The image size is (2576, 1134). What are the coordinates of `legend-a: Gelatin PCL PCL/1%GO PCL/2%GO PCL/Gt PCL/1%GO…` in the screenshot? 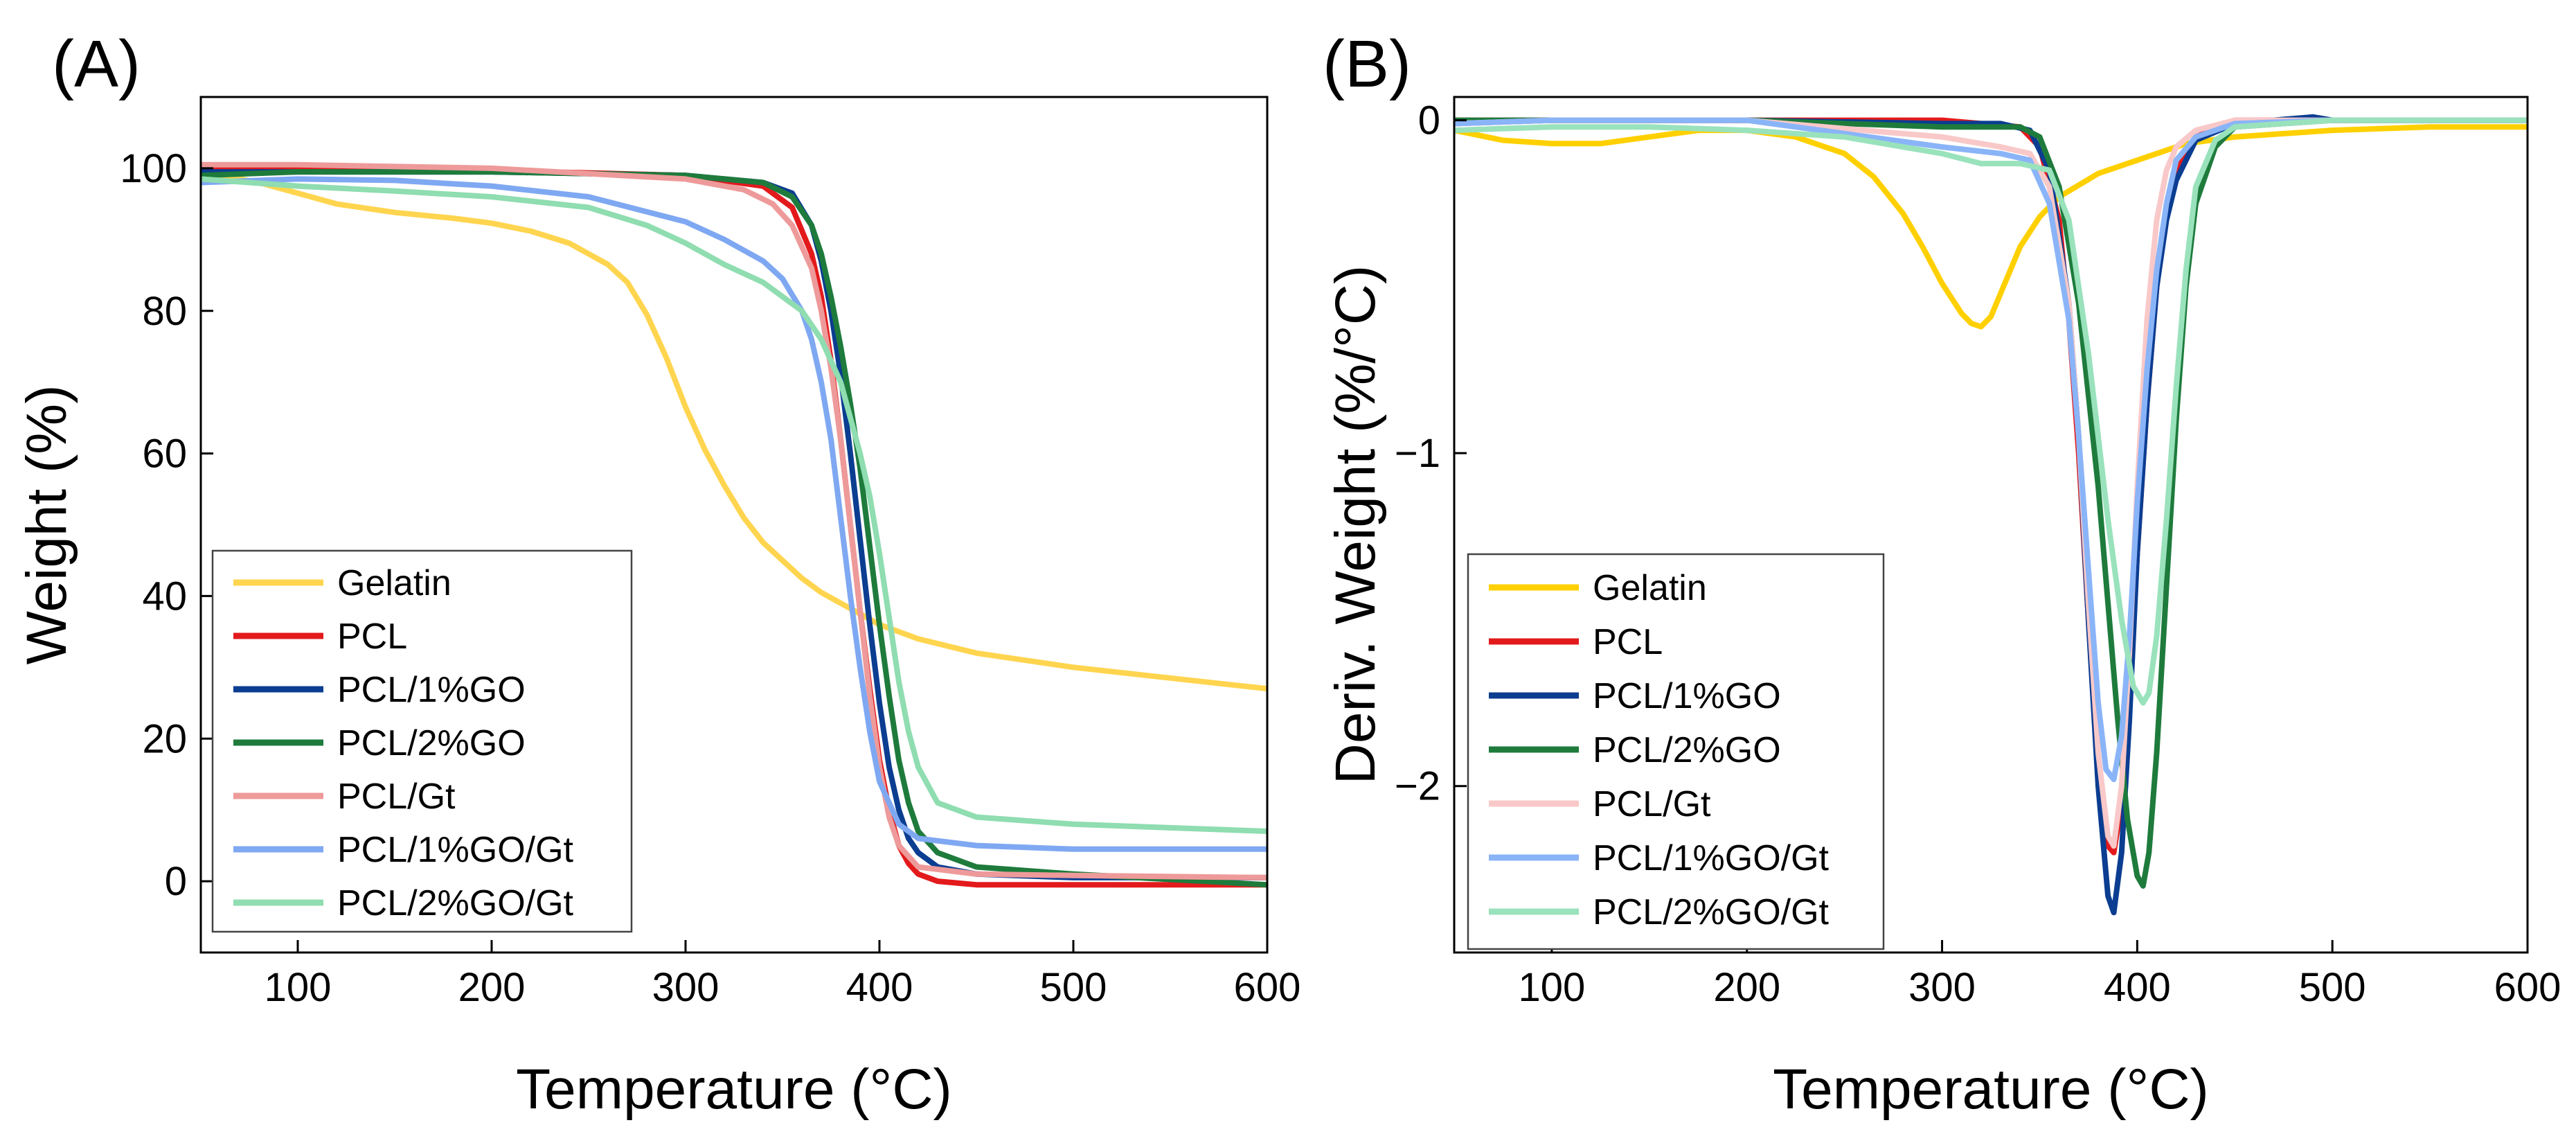 It's located at (422, 741).